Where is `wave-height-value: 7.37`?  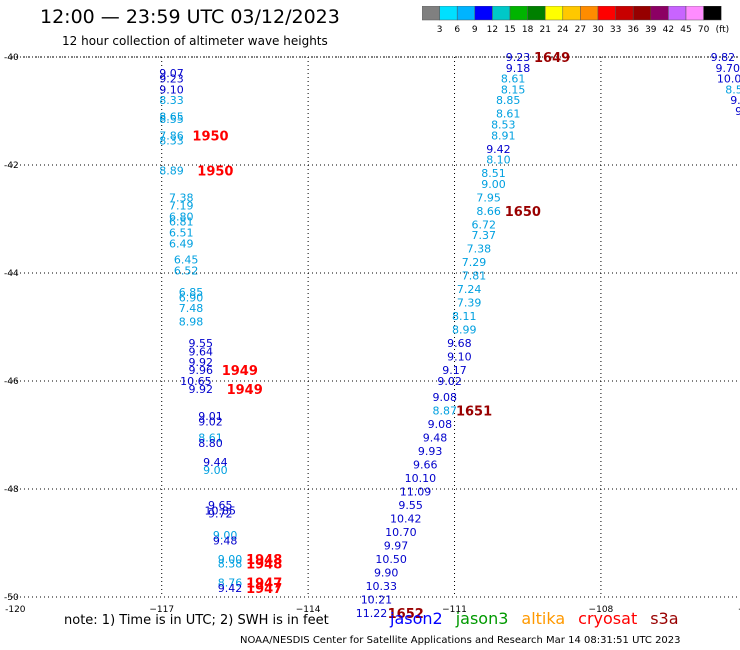
wave-height-value: 7.37 is located at coordinates (484, 235).